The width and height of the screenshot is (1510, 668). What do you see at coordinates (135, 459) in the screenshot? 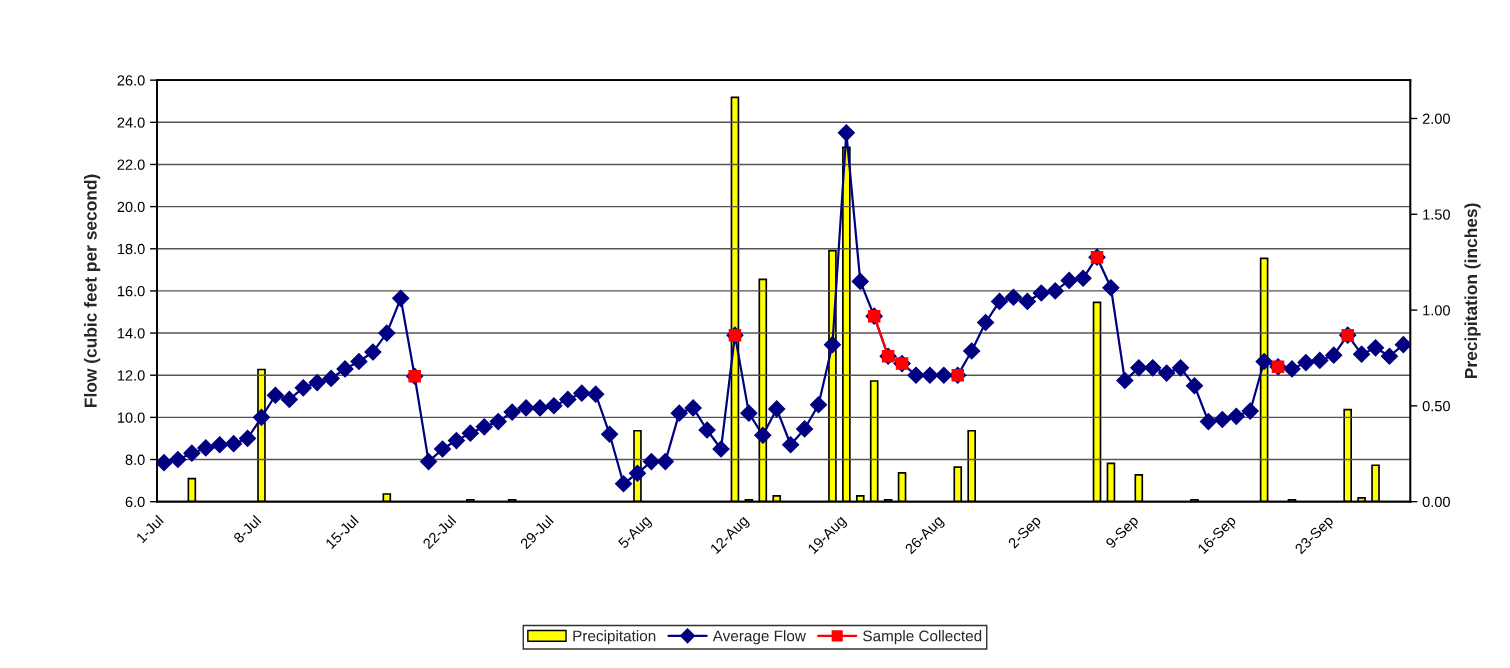
I see `y-tick-label: 8.0` at bounding box center [135, 459].